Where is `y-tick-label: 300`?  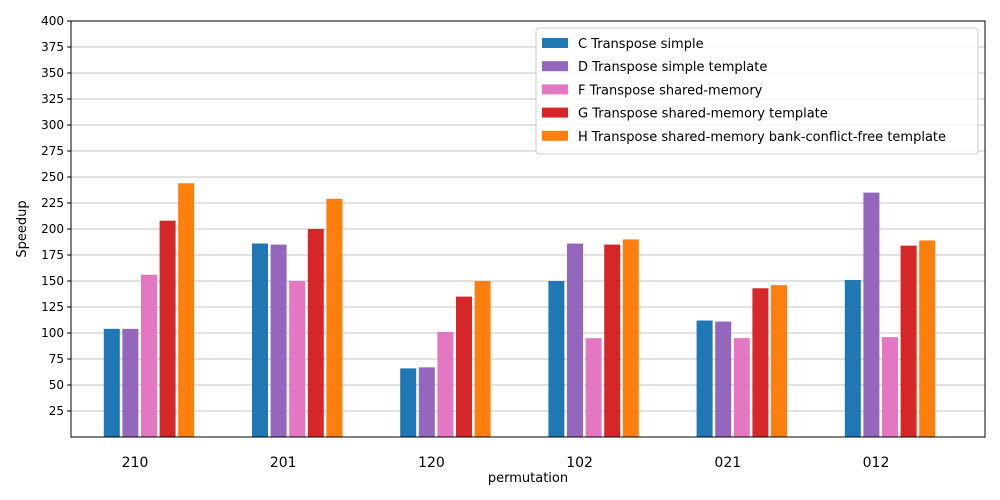 y-tick-label: 300 is located at coordinates (52, 125).